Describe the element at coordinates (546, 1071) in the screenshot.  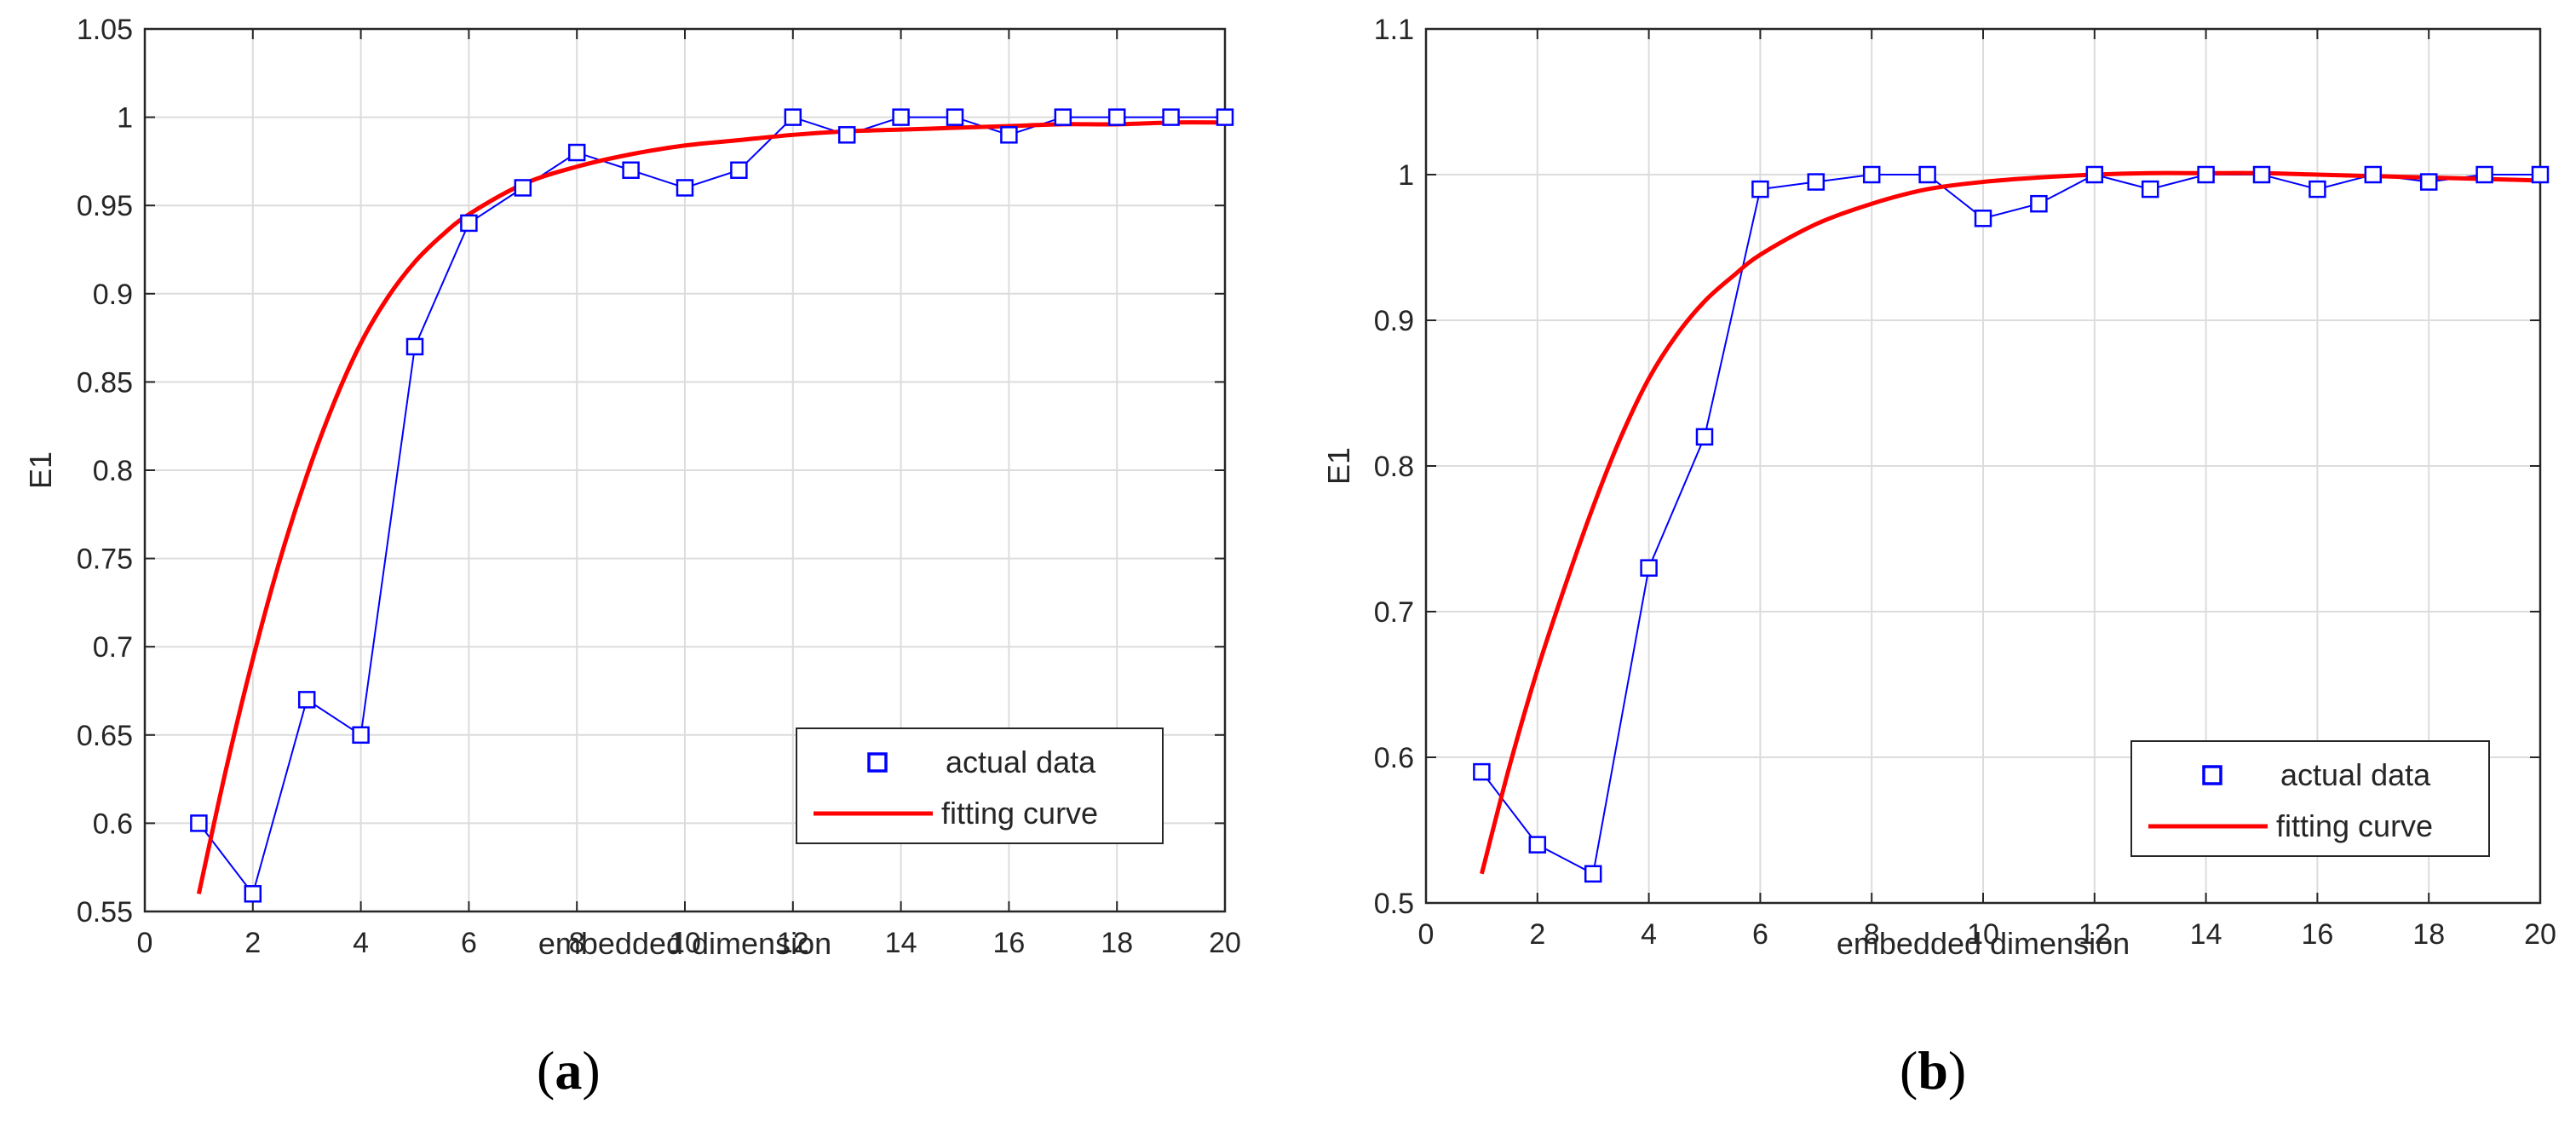
I see `panel-label-a-open: (` at that location.